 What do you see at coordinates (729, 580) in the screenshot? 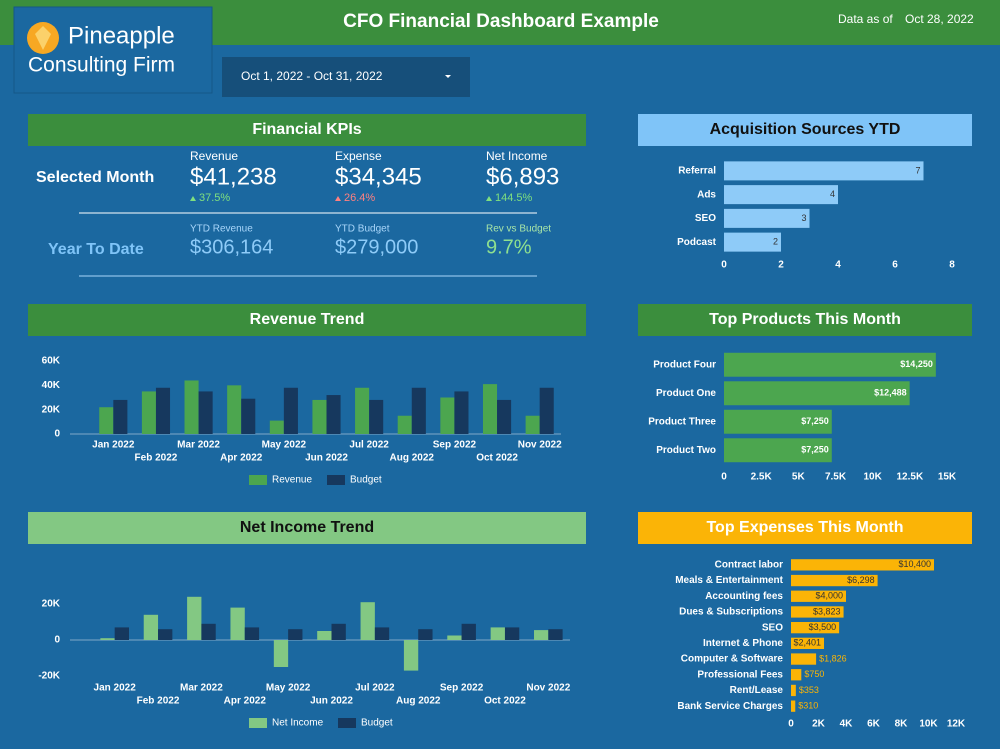
I see `category-label: Meals & Entertainment` at bounding box center [729, 580].